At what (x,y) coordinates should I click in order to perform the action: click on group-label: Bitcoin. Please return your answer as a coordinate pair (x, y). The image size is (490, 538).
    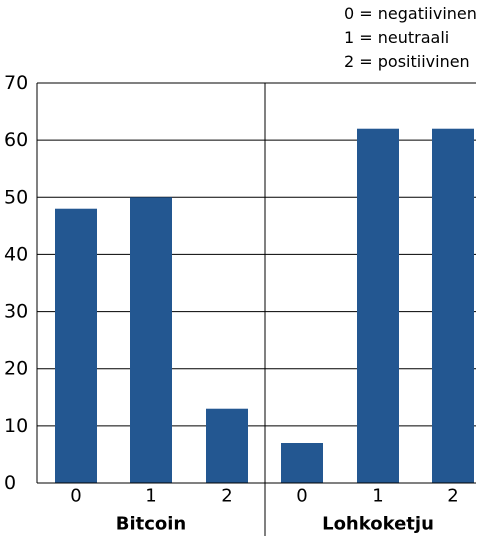
    Looking at the image, I should click on (151, 524).